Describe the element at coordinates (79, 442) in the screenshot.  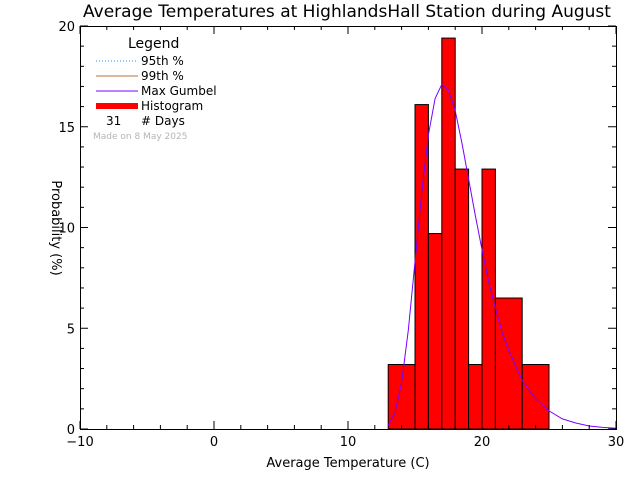
I see `x-tick-label-0: −10` at that location.